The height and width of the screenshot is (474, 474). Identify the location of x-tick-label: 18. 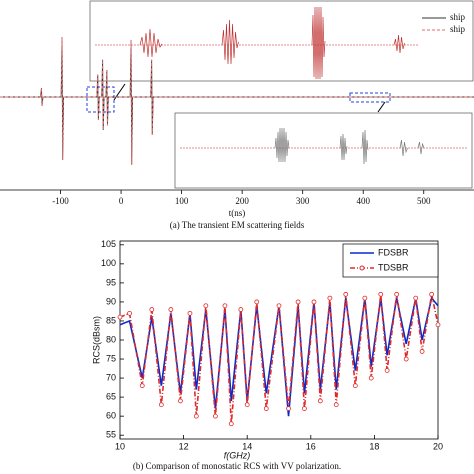
(374, 446).